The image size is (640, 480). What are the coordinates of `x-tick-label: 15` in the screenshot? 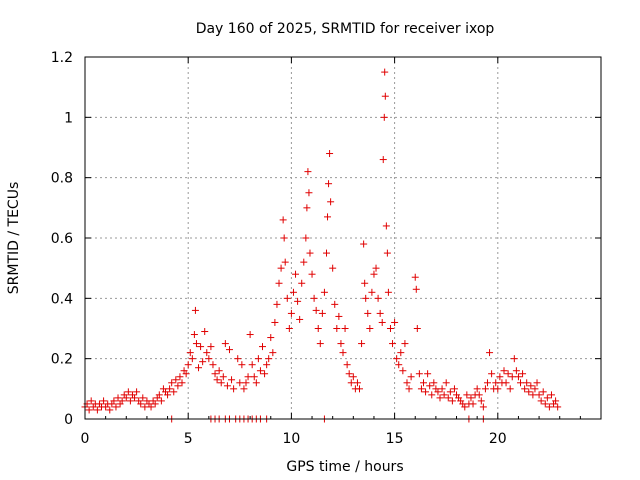 It's located at (395, 439).